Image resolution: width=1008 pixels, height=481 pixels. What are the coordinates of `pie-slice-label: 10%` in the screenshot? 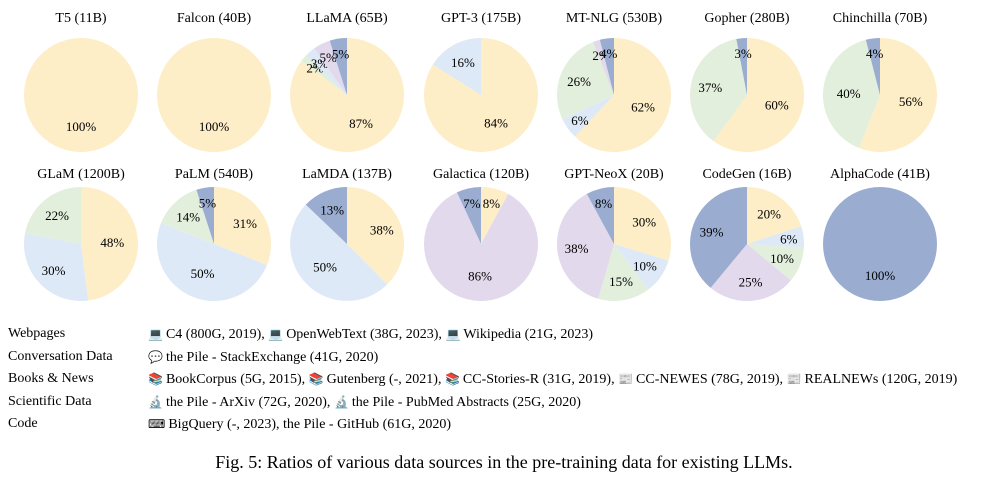 It's located at (782, 258).